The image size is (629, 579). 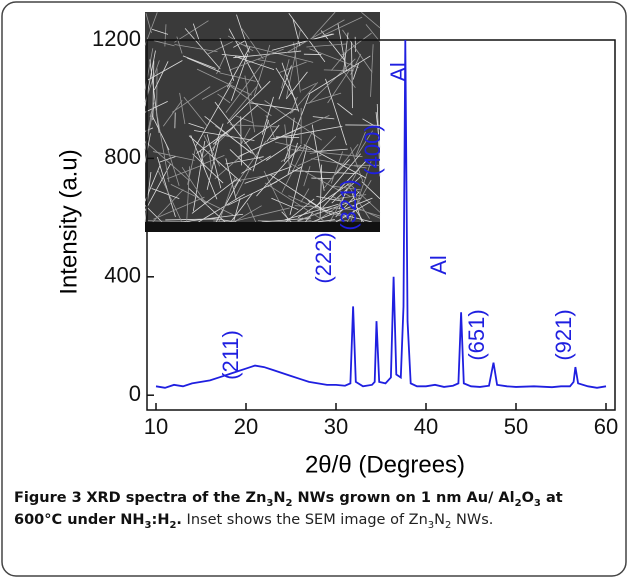 I want to click on caption-text: 3, so click(x=270, y=503).